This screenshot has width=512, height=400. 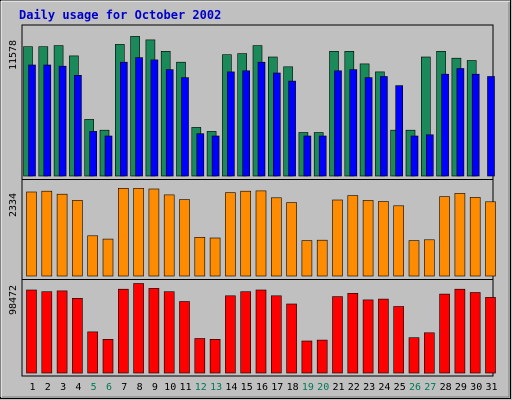 I want to click on x-tick-label-day-8: 8, so click(x=140, y=387).